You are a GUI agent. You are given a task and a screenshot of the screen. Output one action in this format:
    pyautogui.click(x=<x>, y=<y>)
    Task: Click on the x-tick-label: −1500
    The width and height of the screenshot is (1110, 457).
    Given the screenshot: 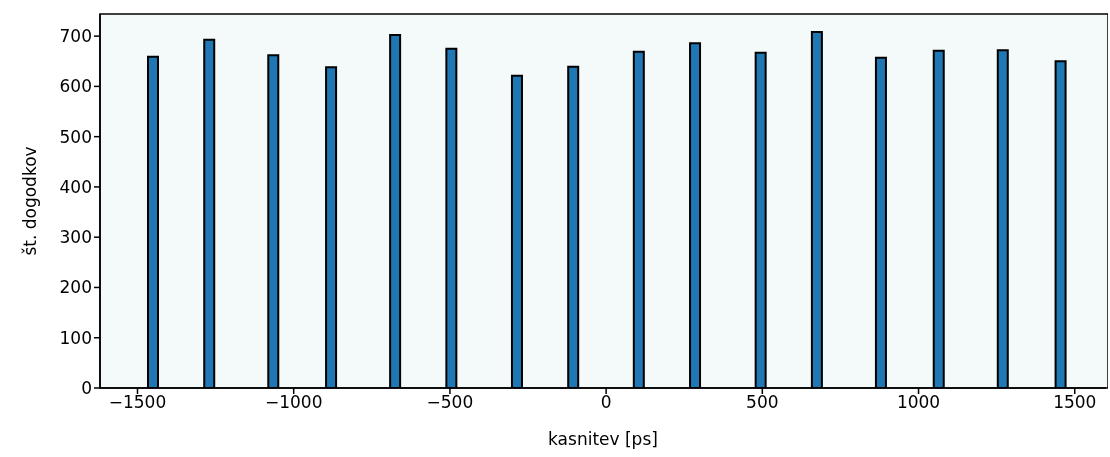 What is the action you would take?
    pyautogui.click(x=137, y=402)
    